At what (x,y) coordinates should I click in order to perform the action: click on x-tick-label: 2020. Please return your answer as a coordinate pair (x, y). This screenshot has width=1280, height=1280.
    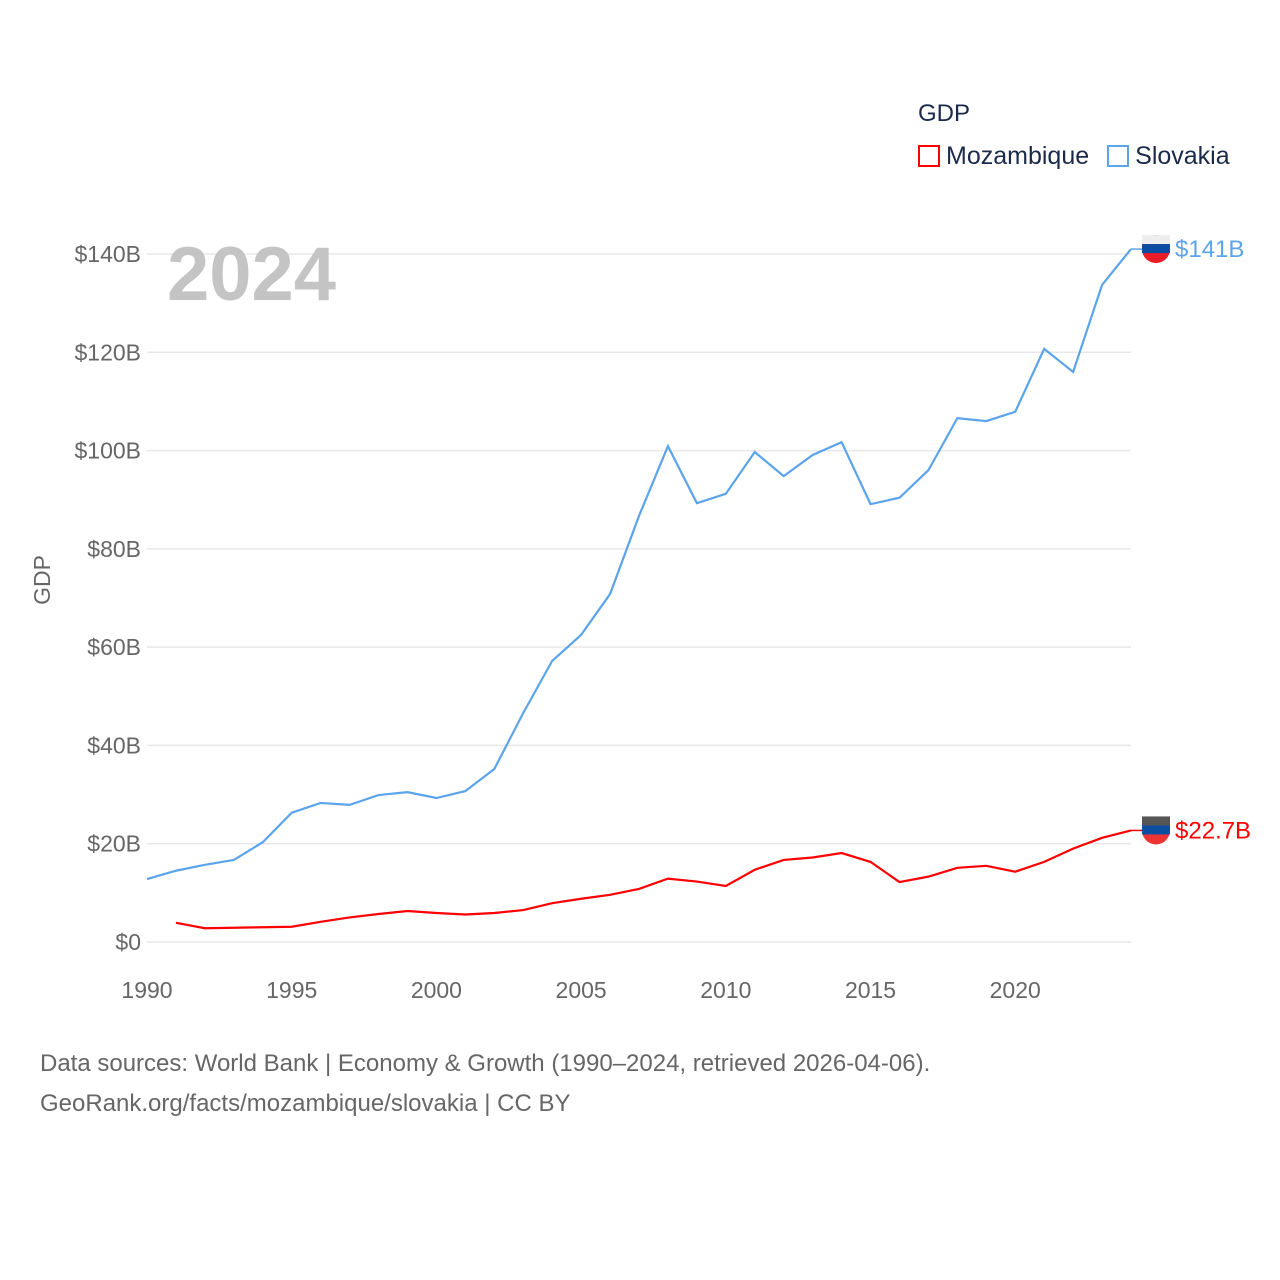
    Looking at the image, I should click on (1015, 990).